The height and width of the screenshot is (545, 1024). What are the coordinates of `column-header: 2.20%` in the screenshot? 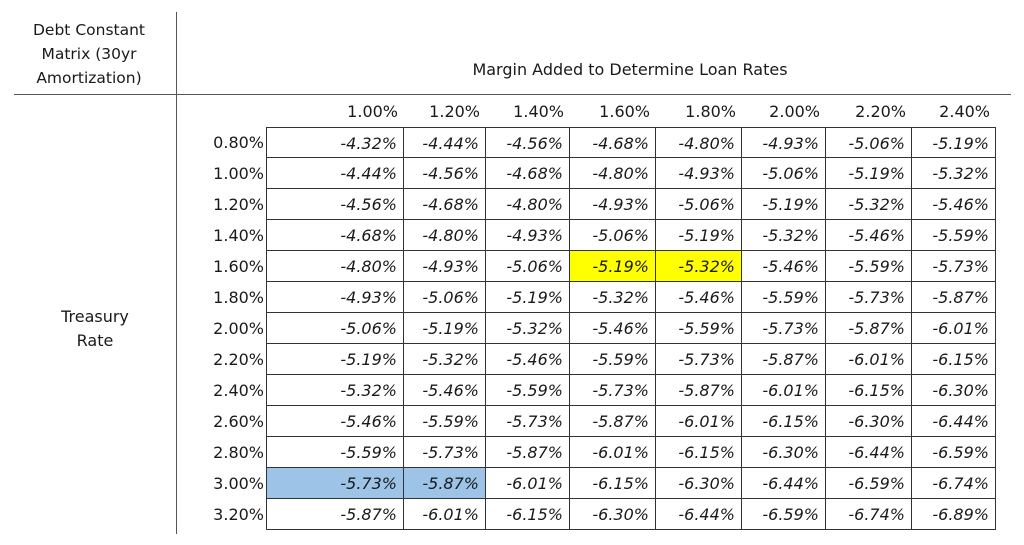 It's located at (880, 111).